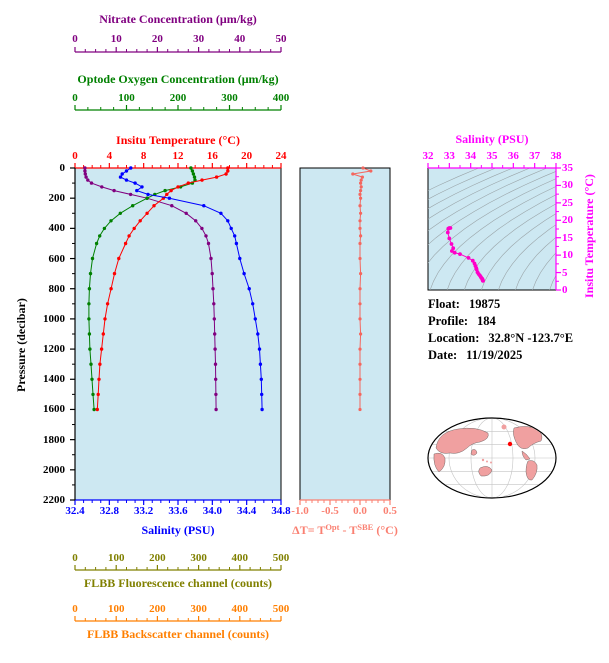 The width and height of the screenshot is (609, 663). Describe the element at coordinates (57, 288) in the screenshot. I see `tick-label: 800` at that location.